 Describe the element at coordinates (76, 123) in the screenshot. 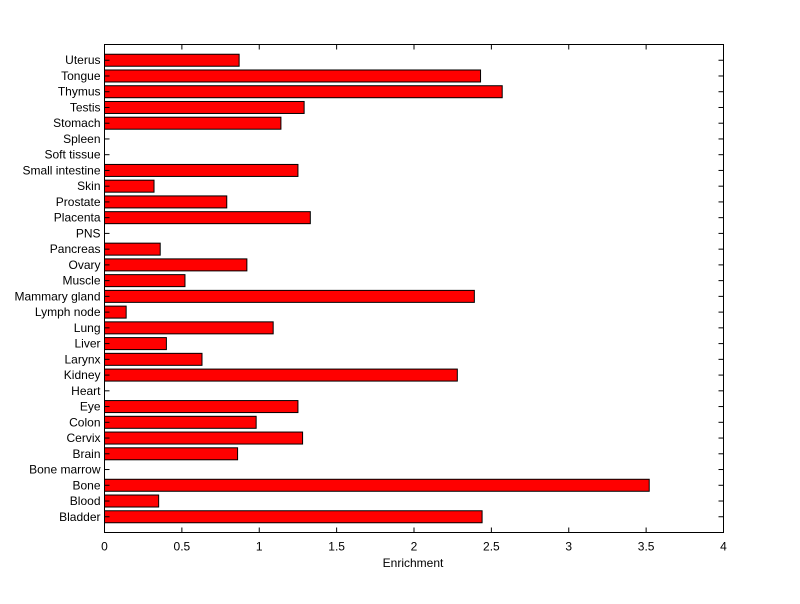

I see `y-tick-label: Stomach` at that location.